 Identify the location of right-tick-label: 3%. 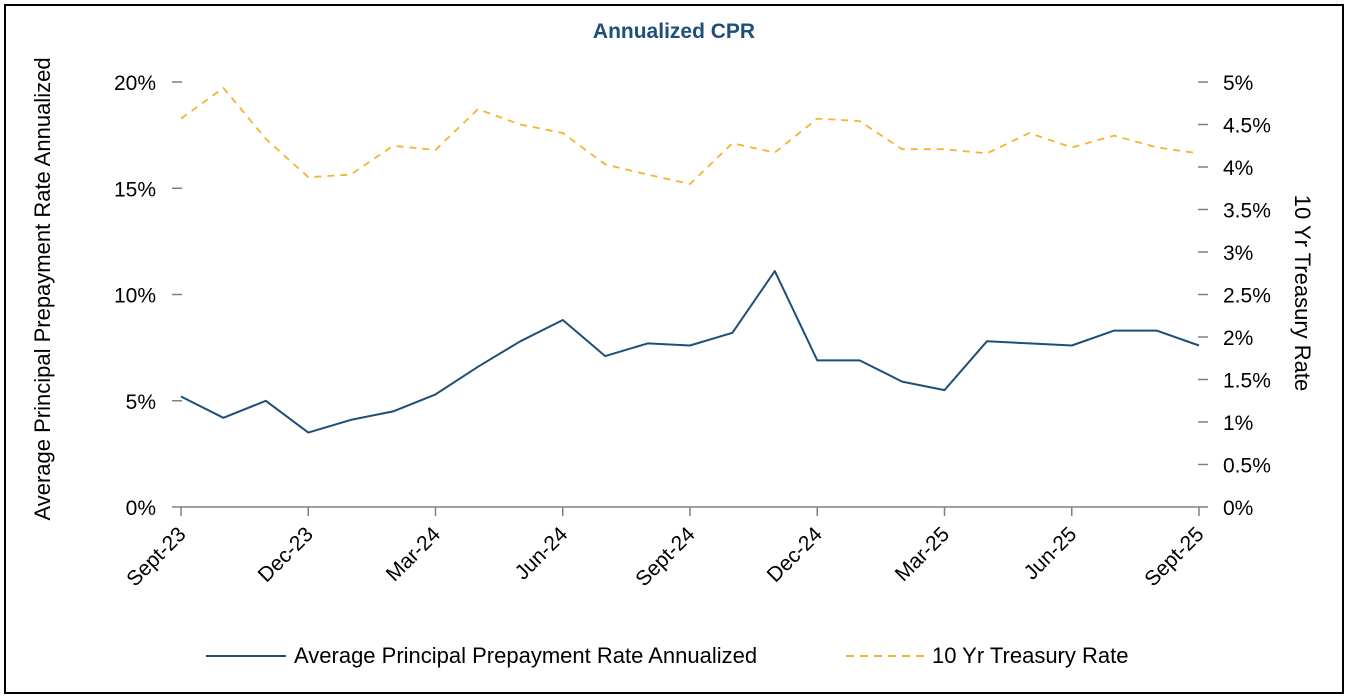
(1238, 253).